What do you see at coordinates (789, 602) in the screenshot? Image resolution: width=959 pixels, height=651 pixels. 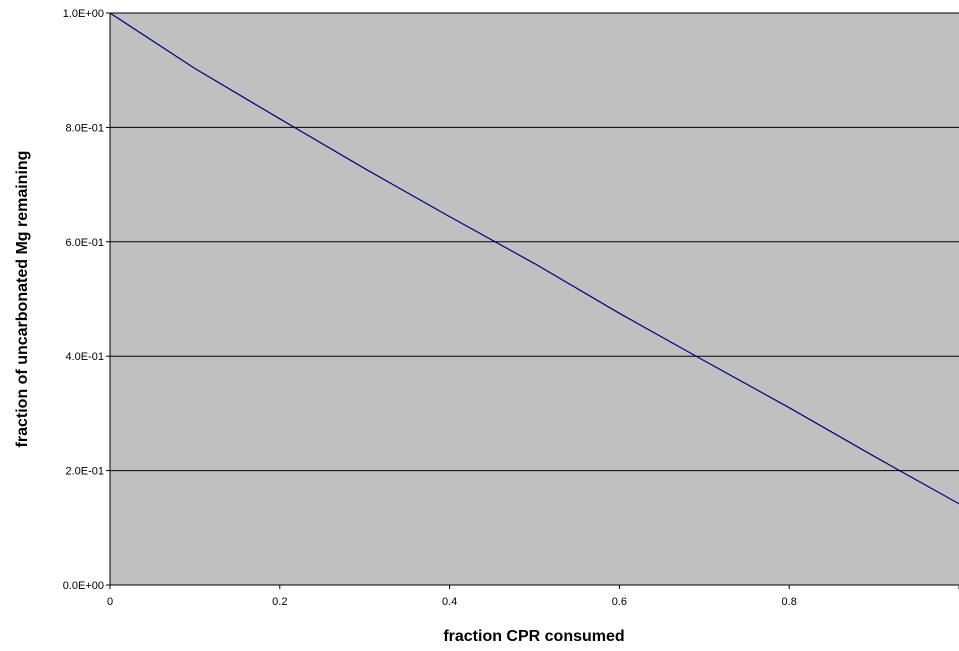 I see `x-tick-label: 0.8` at bounding box center [789, 602].